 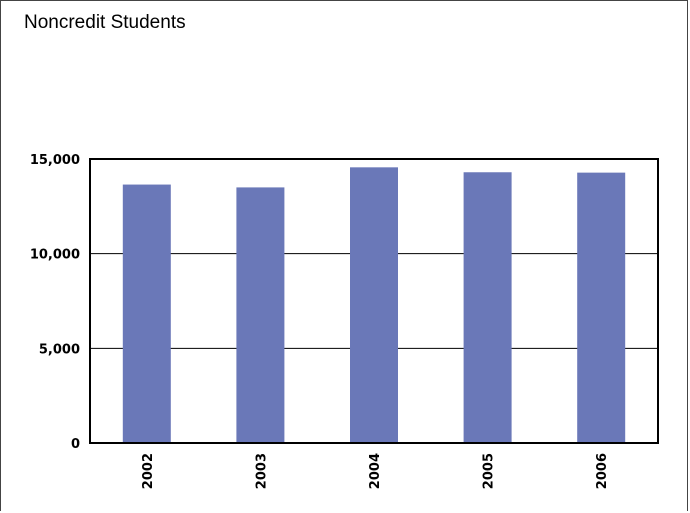 What do you see at coordinates (75, 444) in the screenshot?
I see `y-tick-label: 0` at bounding box center [75, 444].